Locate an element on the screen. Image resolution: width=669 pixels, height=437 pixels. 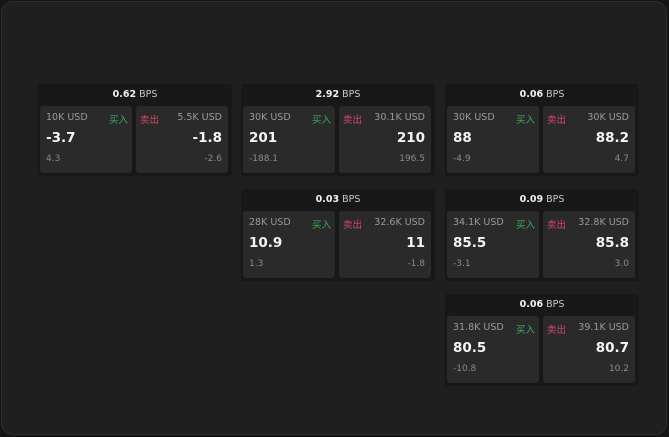
bid-price: 10.9 is located at coordinates (266, 243).